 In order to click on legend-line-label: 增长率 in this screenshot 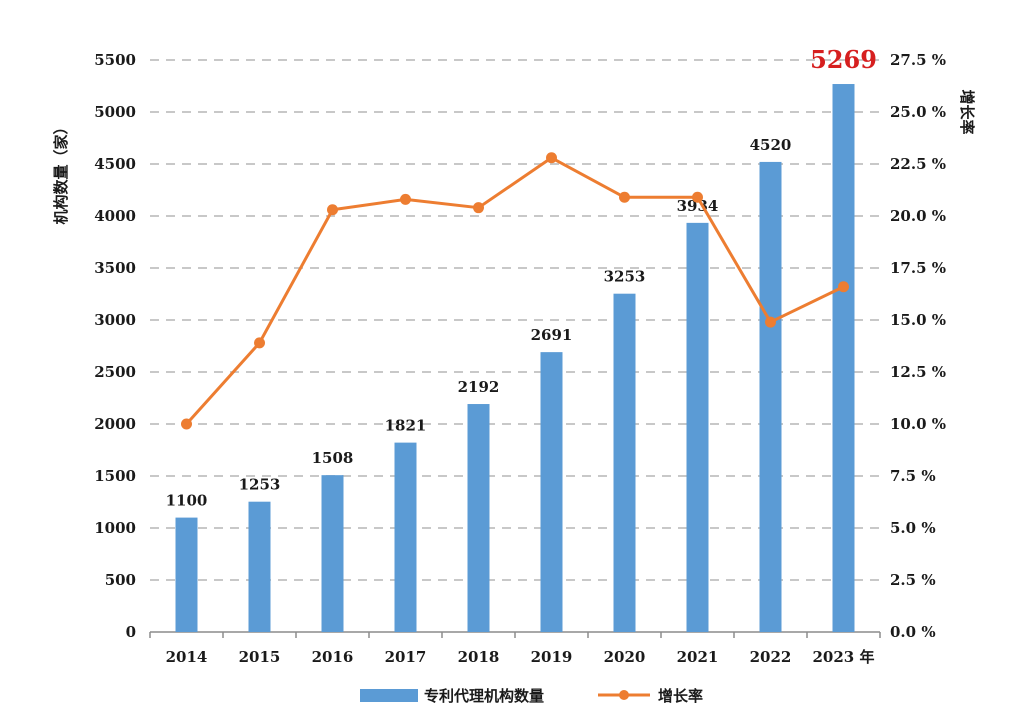, I will do `click(680, 696)`.